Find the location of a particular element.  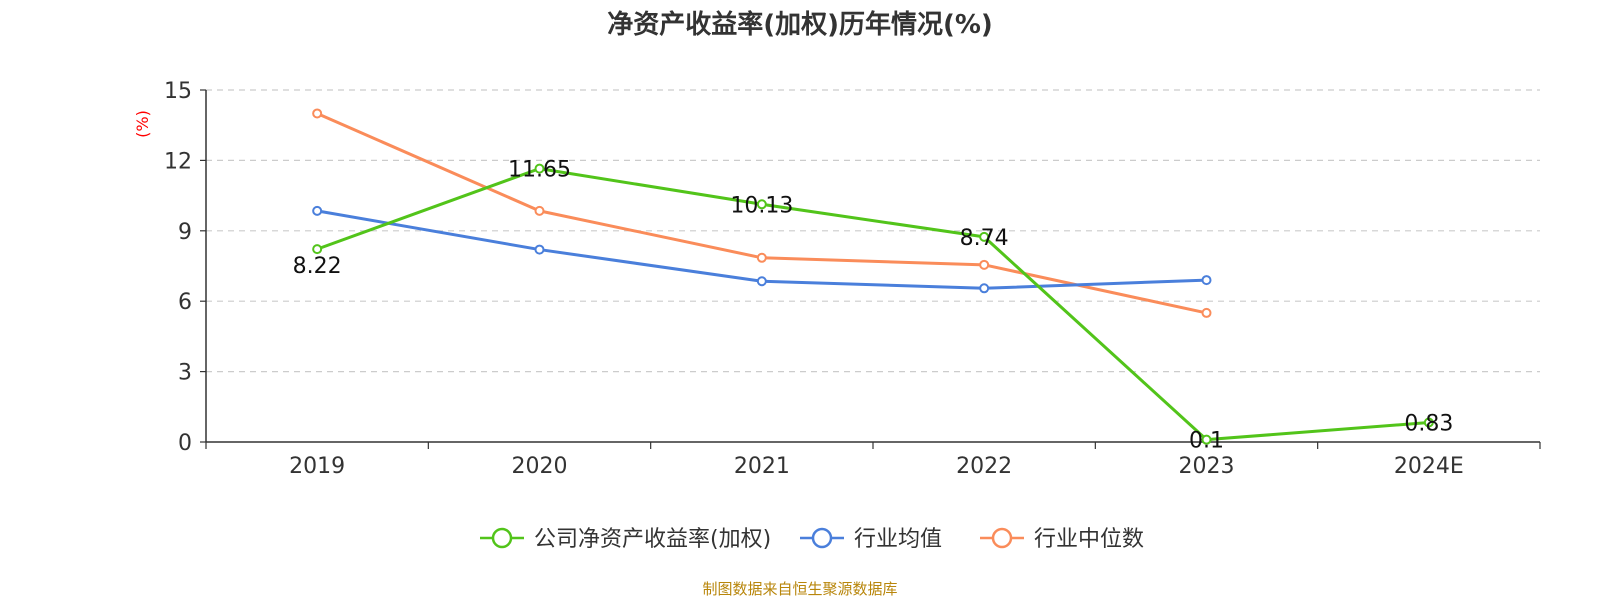

legend-item-0: 公司净资产收益率(加权) is located at coordinates (625, 539).